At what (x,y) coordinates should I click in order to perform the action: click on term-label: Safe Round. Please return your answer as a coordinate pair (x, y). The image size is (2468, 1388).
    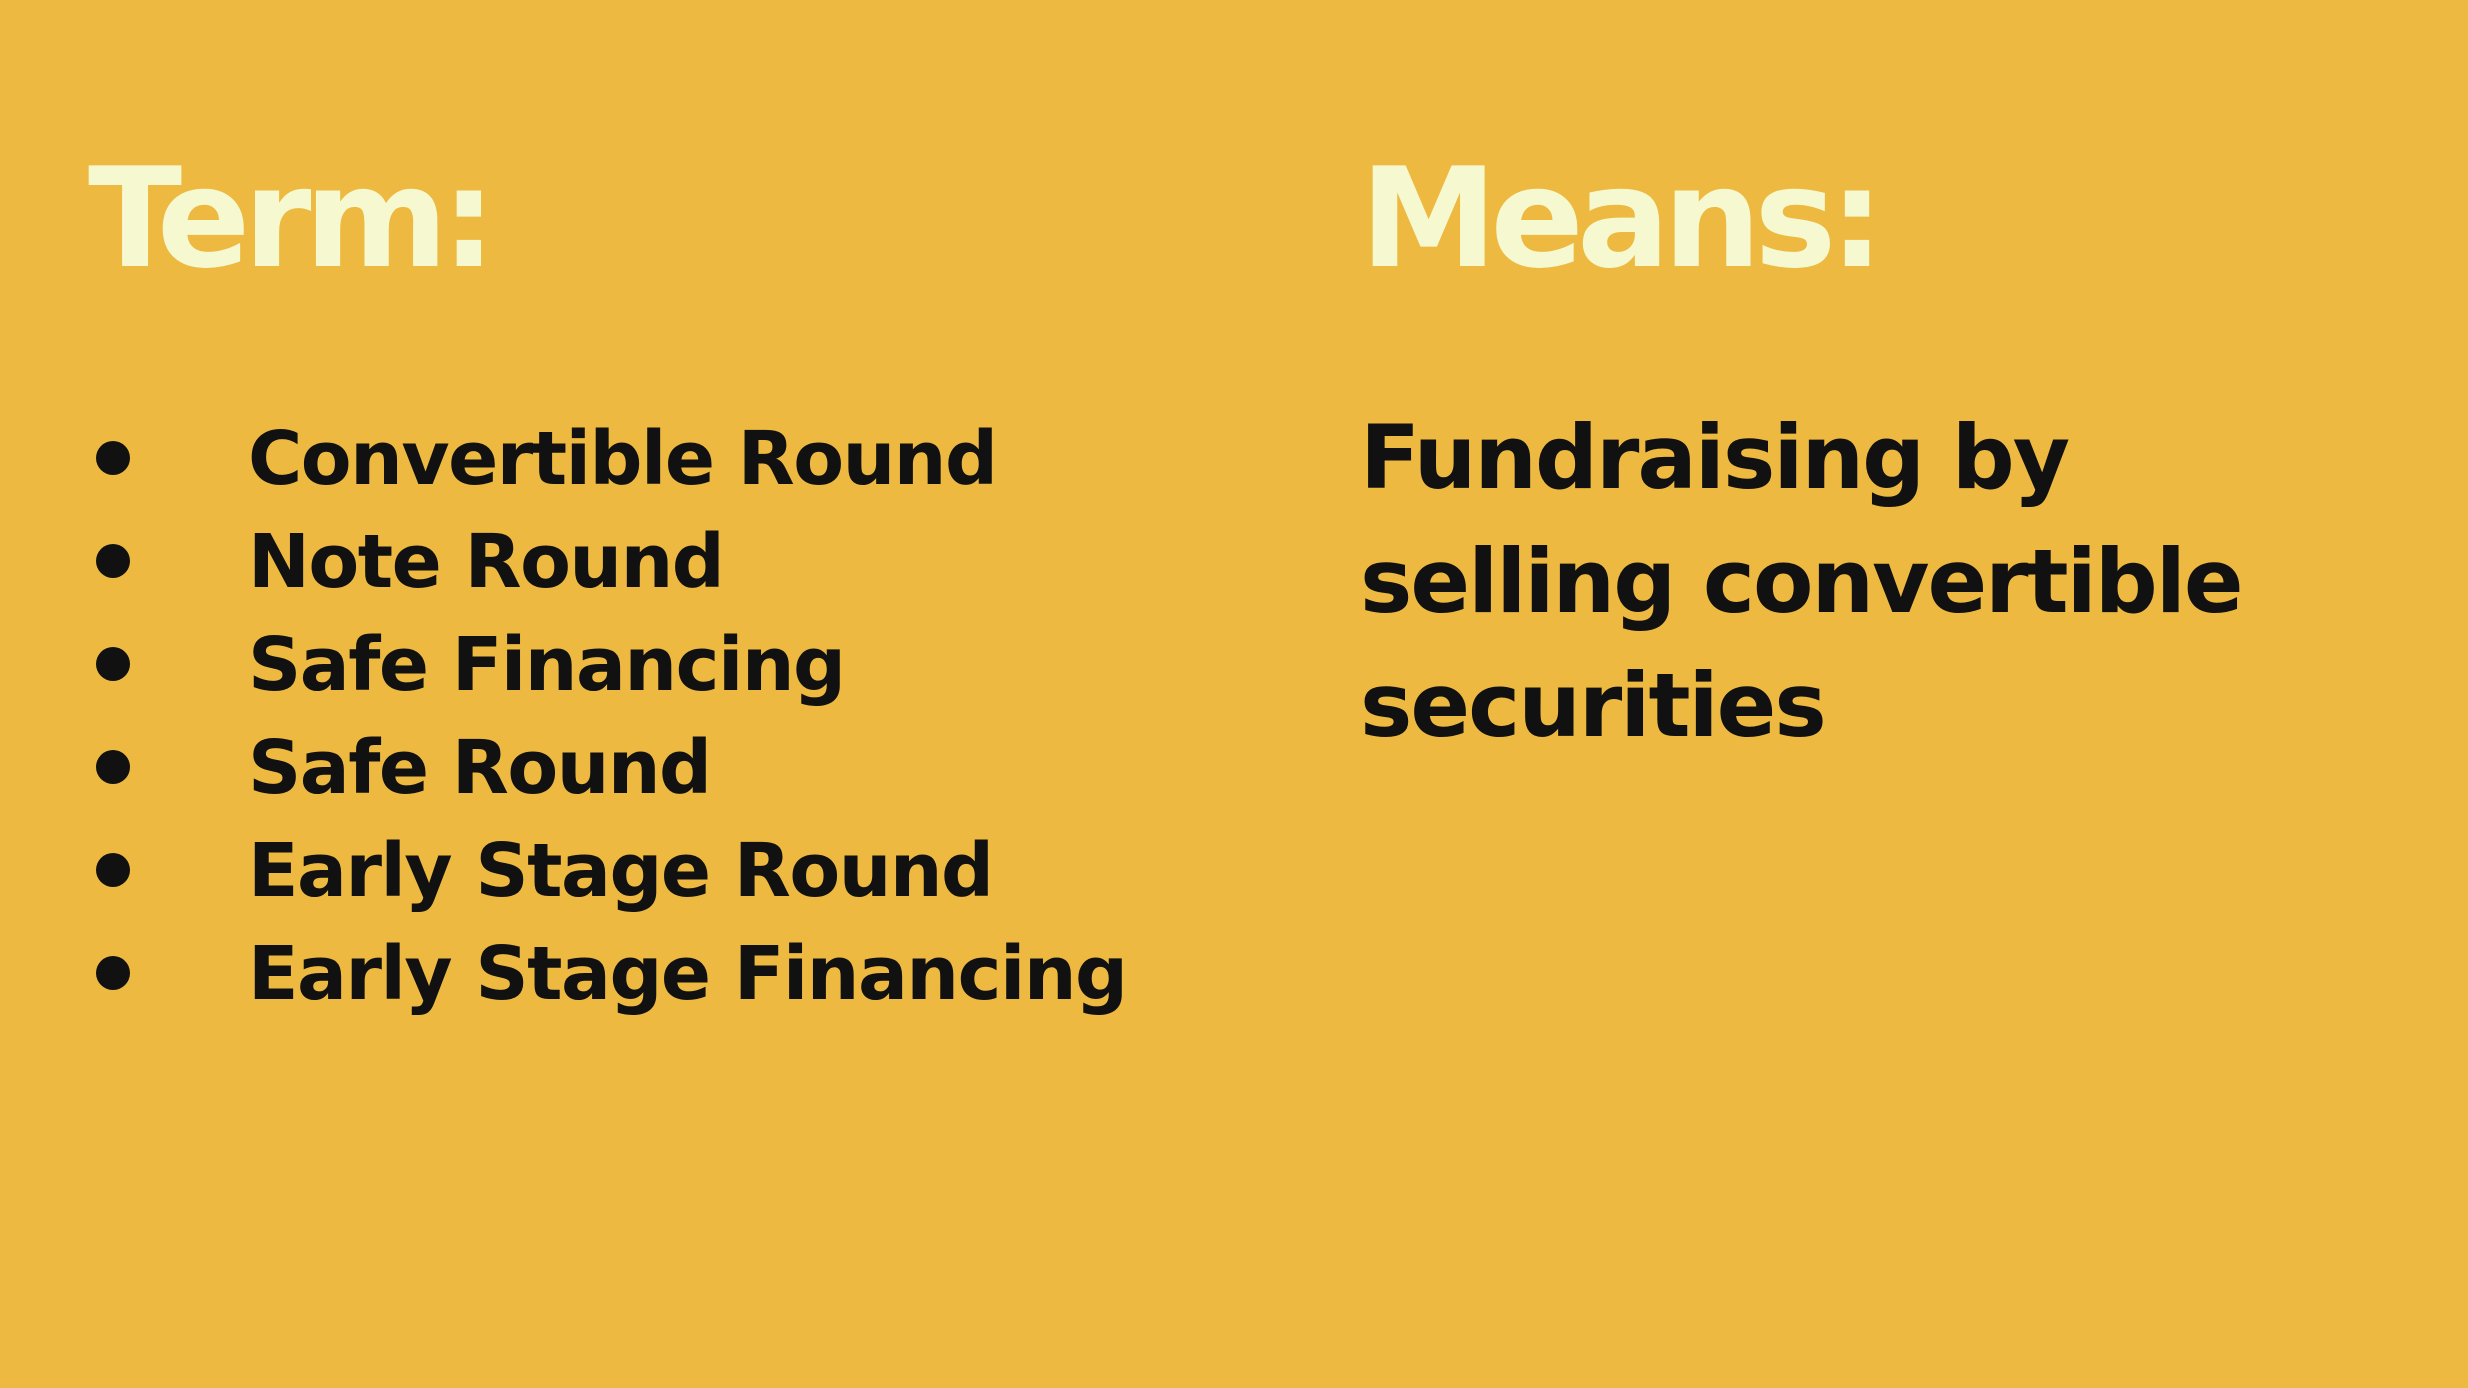
    Looking at the image, I should click on (480, 768).